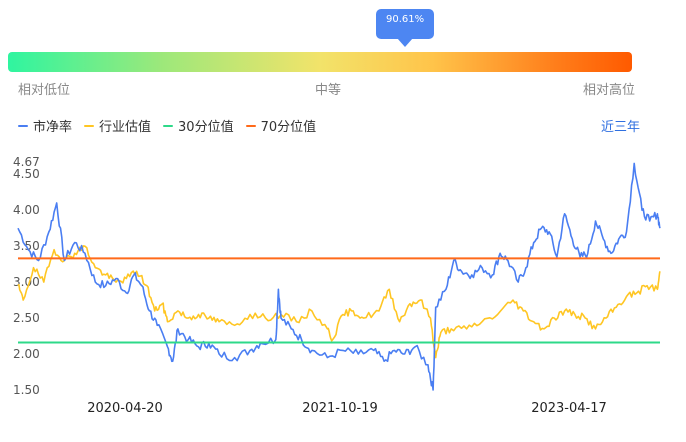 The image size is (686, 442). I want to click on legend-item-pb: 市净率, so click(45, 125).